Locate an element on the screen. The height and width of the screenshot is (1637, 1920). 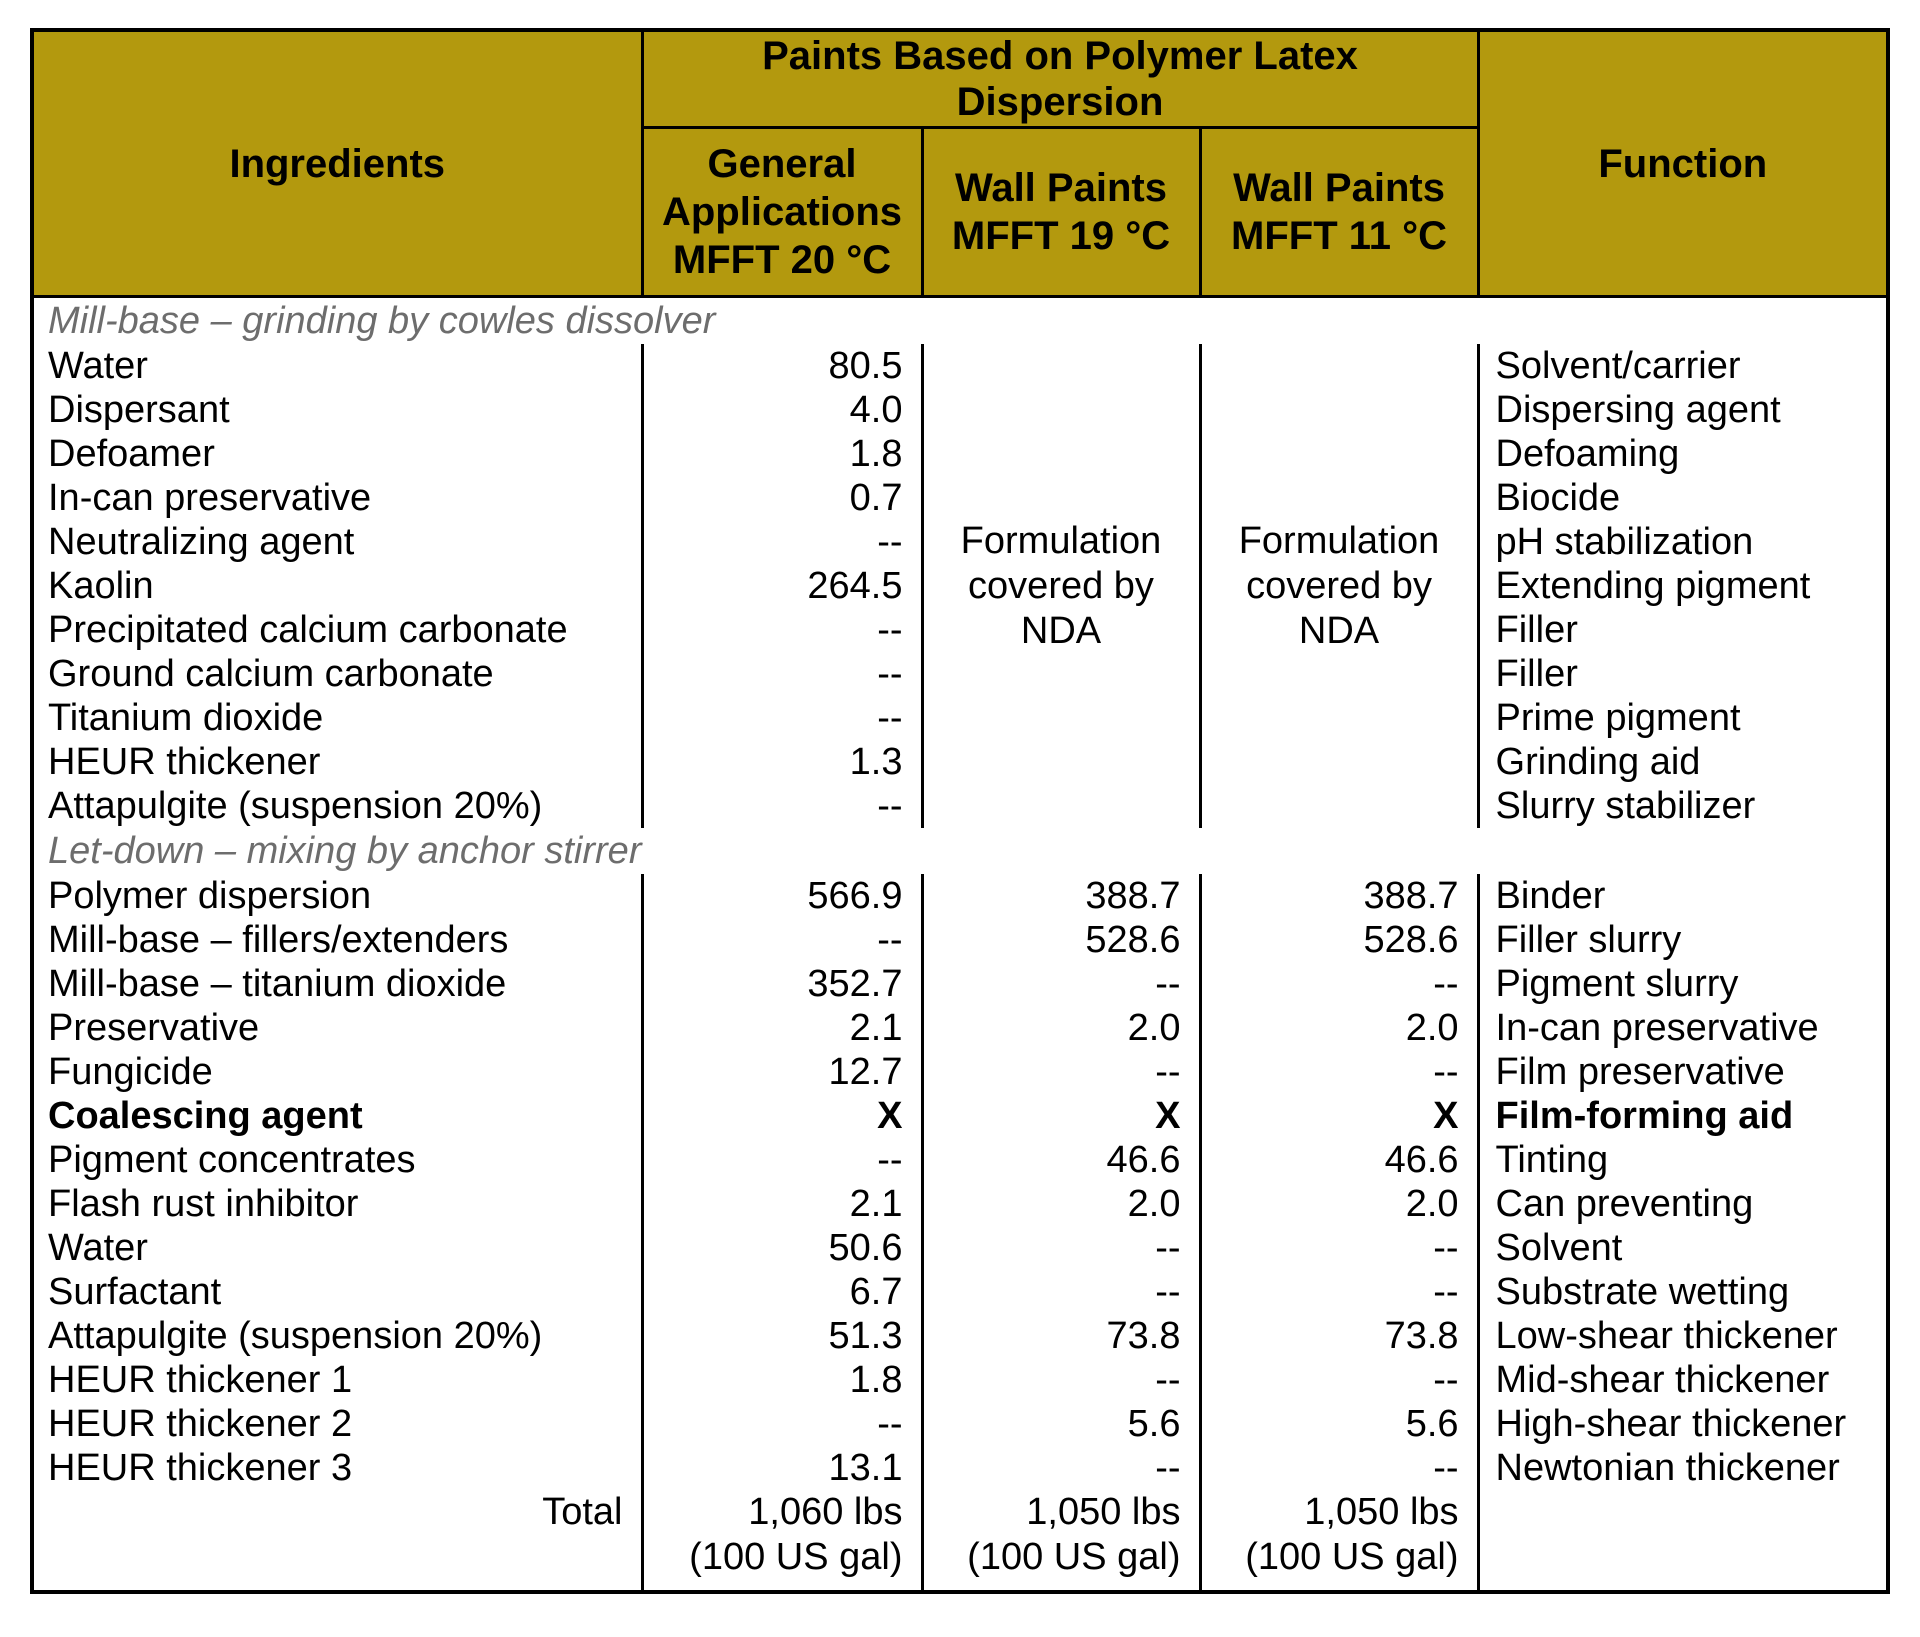
function-cell: Prime pigment is located at coordinates (1682, 718).